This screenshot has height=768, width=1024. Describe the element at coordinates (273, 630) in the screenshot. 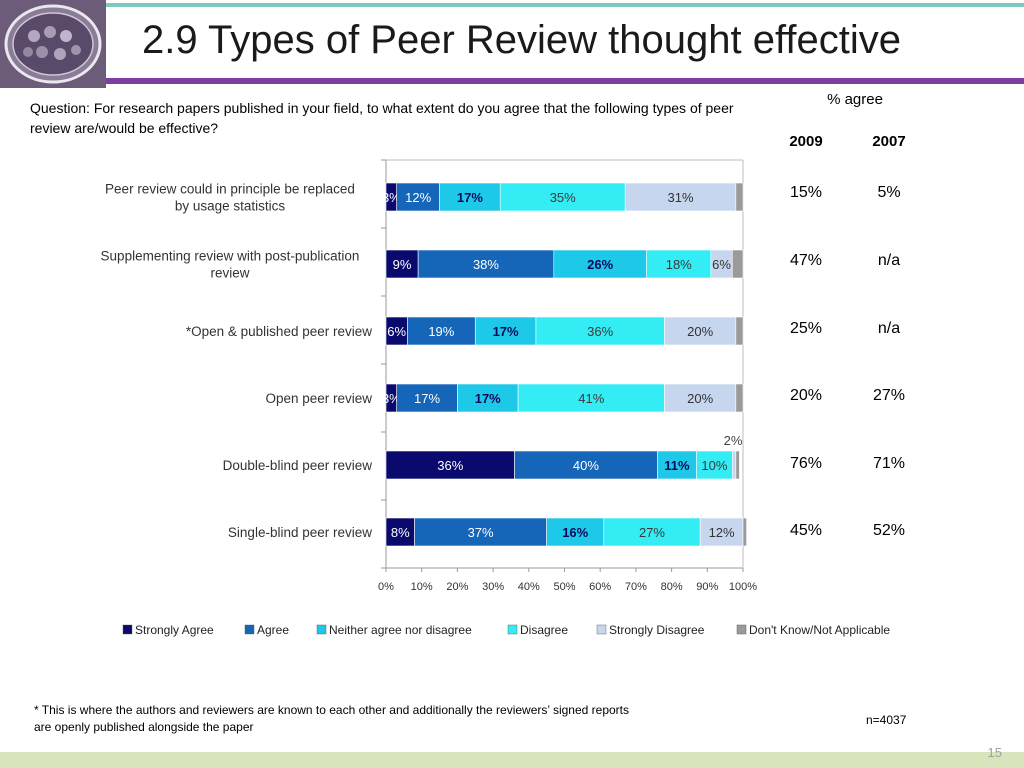

I see `legend-label: Agree` at that location.